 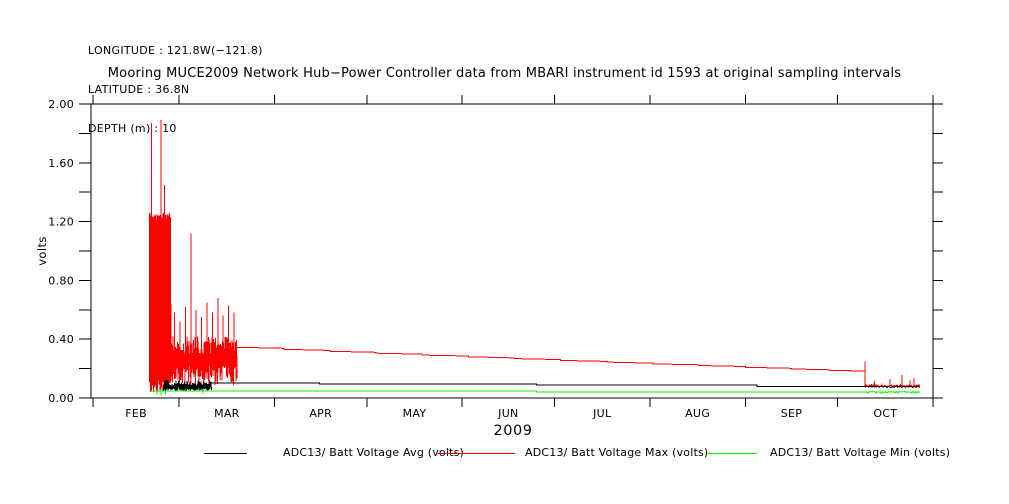 What do you see at coordinates (374, 452) in the screenshot?
I see `legend-label-avg: ADC13/ Batt Voltage Avg (volts)` at bounding box center [374, 452].